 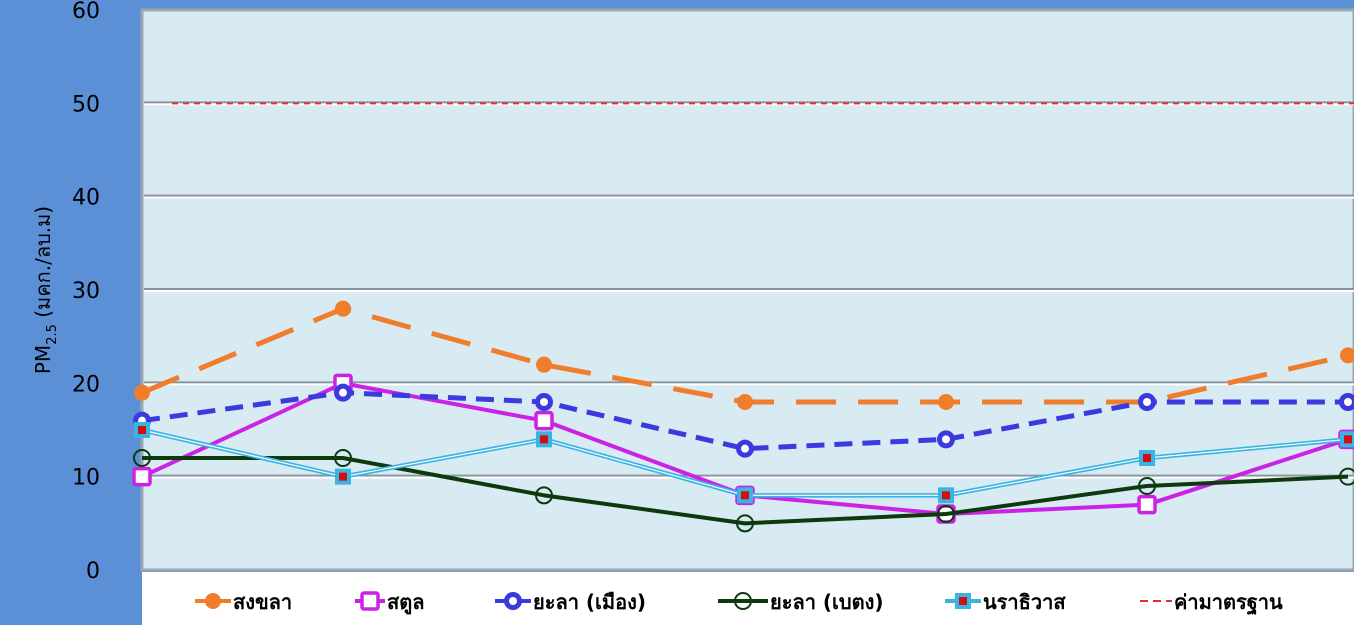 What do you see at coordinates (1348, 402) in the screenshot?
I see `series-2-point-6-center` at bounding box center [1348, 402].